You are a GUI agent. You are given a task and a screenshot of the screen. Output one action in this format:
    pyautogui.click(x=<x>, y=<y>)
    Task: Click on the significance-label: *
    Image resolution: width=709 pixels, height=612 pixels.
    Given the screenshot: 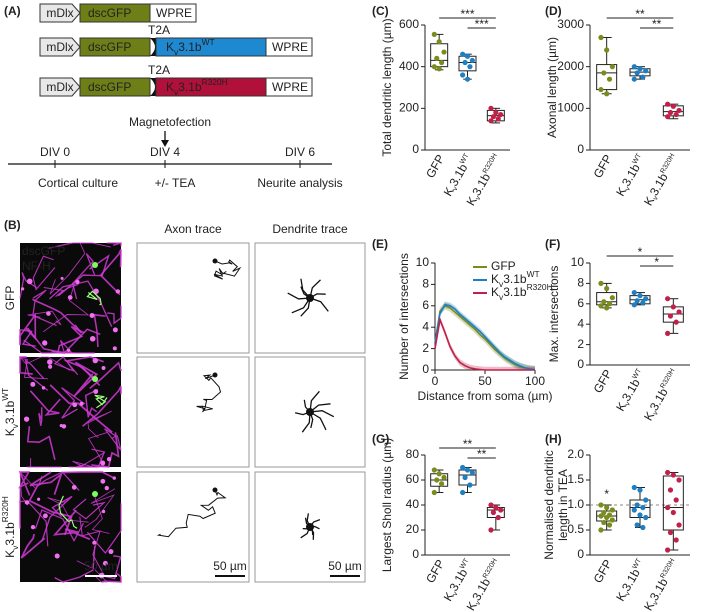 What is the action you would take?
    pyautogui.click(x=640, y=252)
    